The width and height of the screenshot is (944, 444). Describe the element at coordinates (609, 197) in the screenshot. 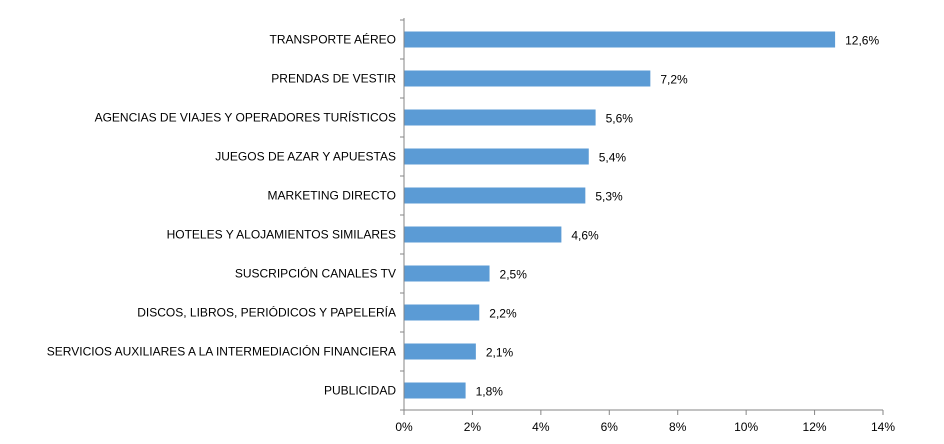

I see `value-label: 5,3%` at that location.